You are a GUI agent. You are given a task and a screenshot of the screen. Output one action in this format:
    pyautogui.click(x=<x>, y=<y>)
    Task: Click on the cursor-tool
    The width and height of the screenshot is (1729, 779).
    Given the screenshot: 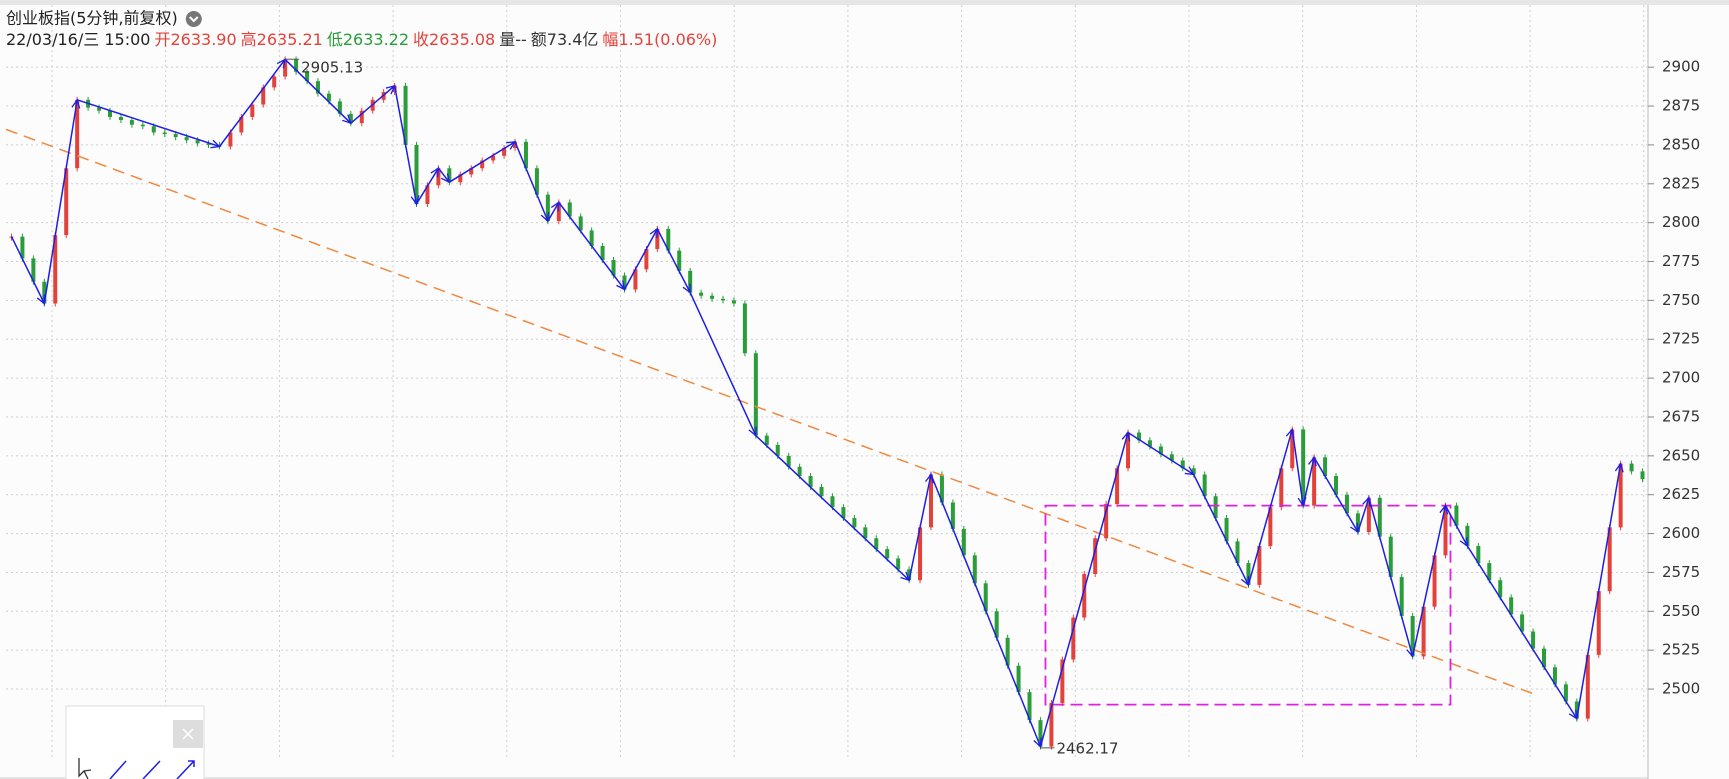 What is the action you would take?
    pyautogui.click(x=85, y=768)
    